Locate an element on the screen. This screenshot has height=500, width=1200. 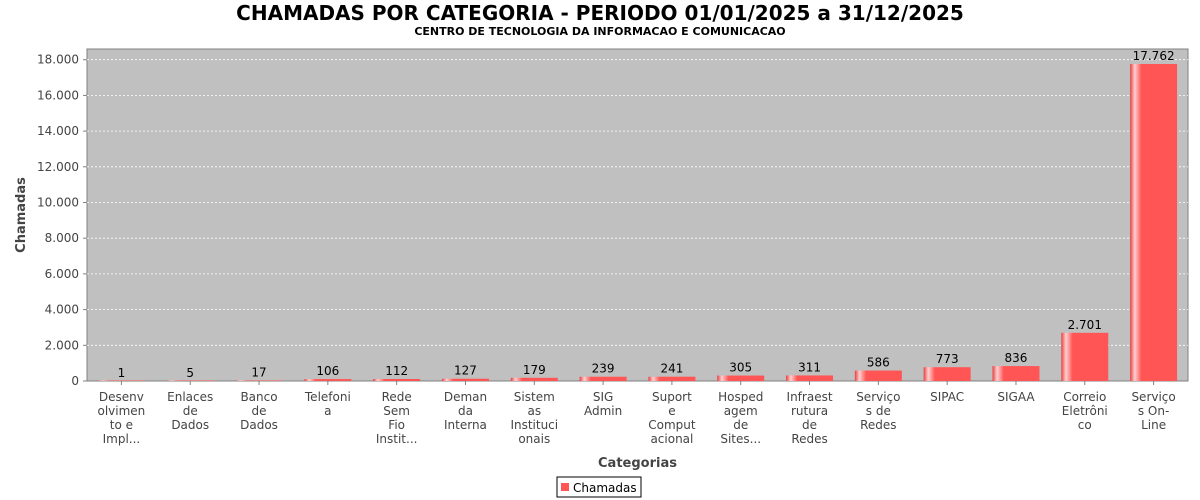
x-tick-label-line: Admin is located at coordinates (603, 411).